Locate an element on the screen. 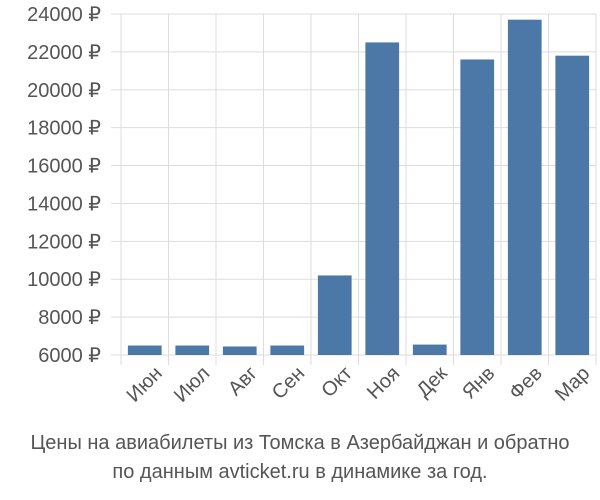 Image resolution: width=600 pixels, height=500 pixels. x-tick-label: Янв is located at coordinates (478, 382).